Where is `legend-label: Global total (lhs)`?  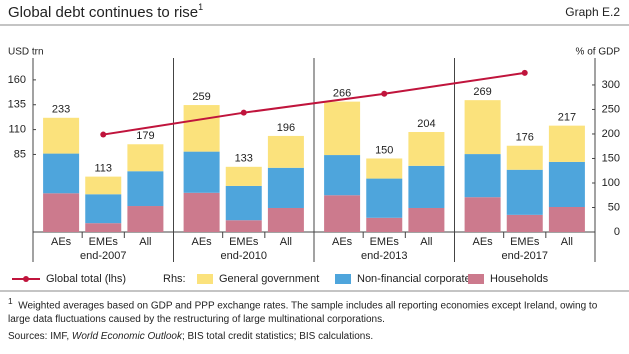
legend-label: Global total (lhs) is located at coordinates (86, 279).